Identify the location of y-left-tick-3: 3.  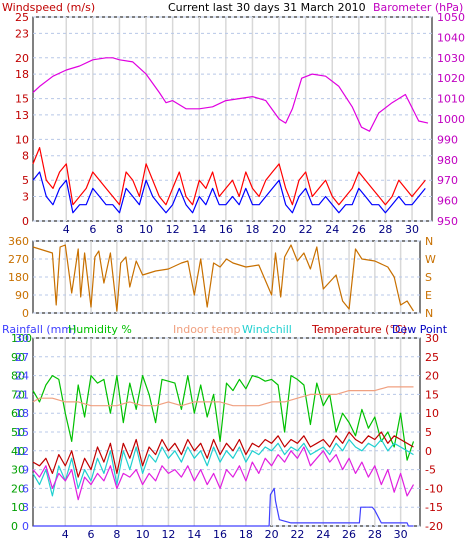
(25, 197).